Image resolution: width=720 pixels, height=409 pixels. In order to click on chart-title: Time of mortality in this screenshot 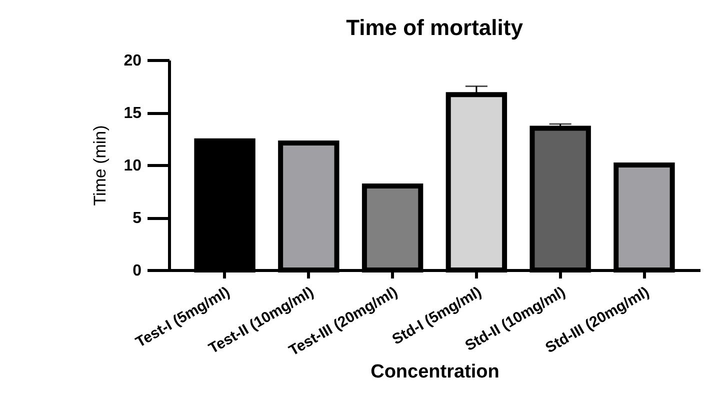, I will do `click(435, 27)`.